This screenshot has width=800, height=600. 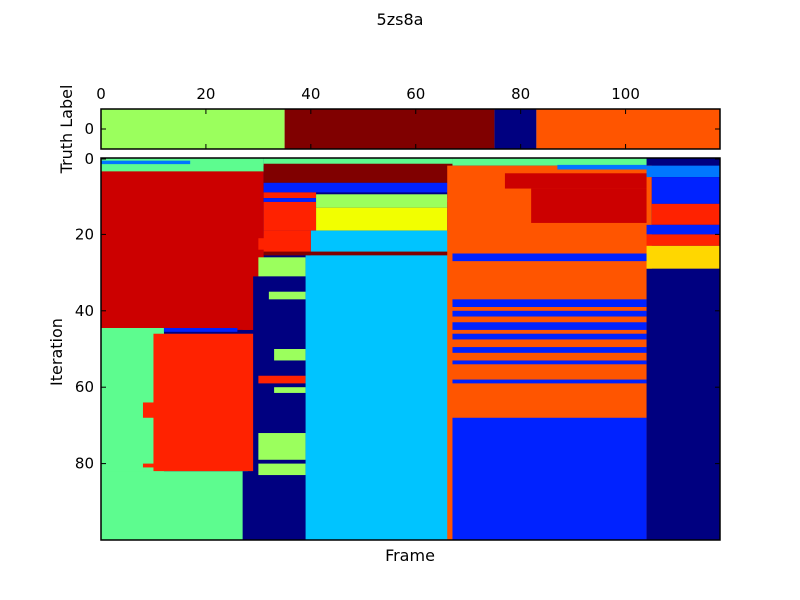 What do you see at coordinates (400, 19) in the screenshot?
I see `figure-title: 5zs8a` at bounding box center [400, 19].